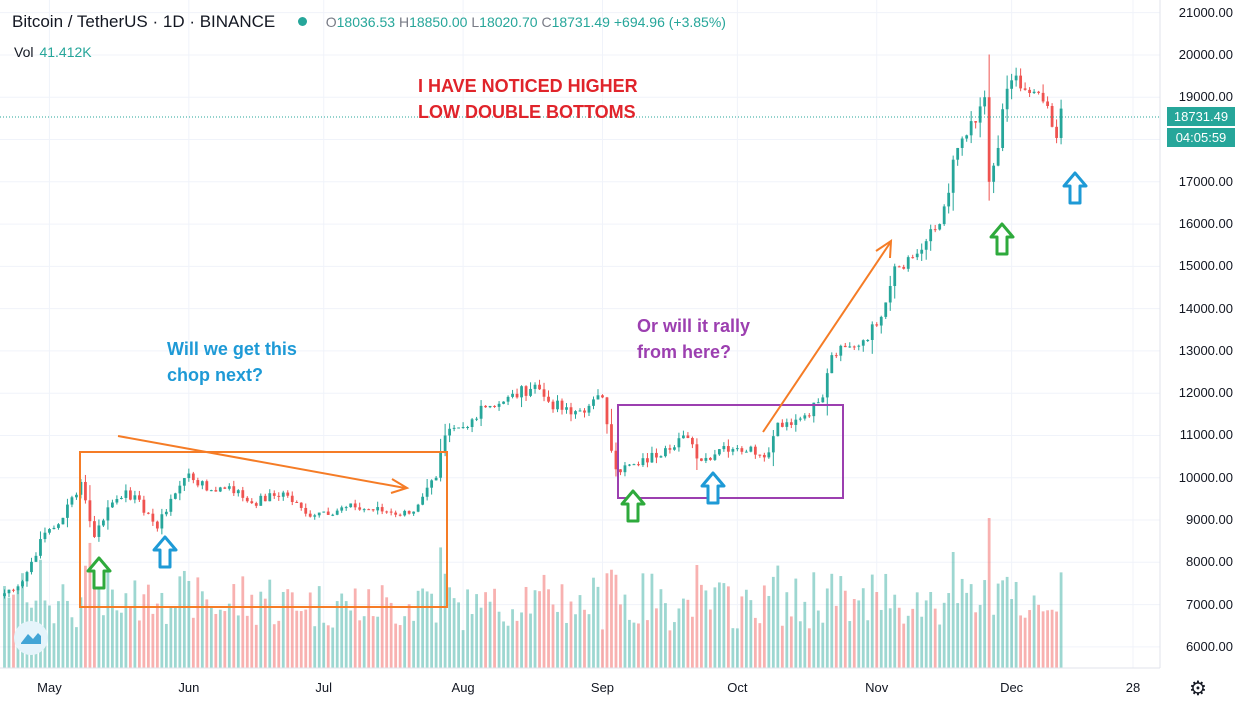  What do you see at coordinates (49, 687) in the screenshot?
I see `time-tick-label: May` at bounding box center [49, 687].